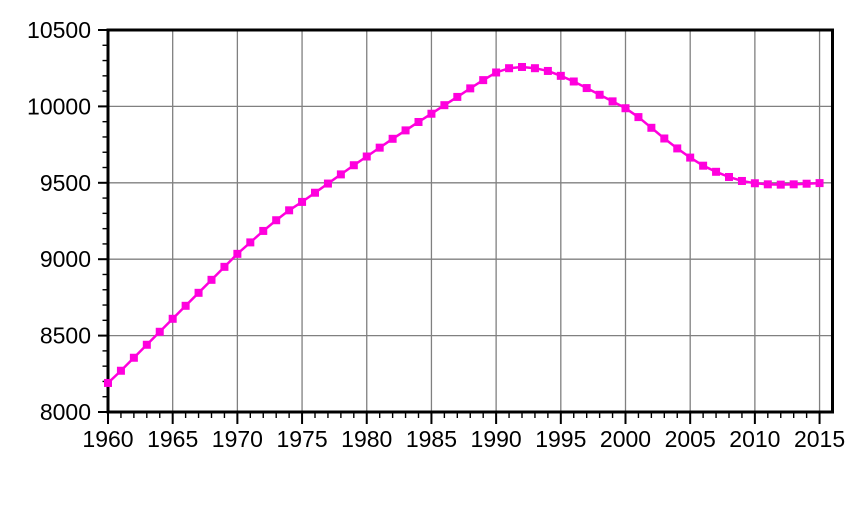 Image resolution: width=854 pixels, height=512 pixels. What do you see at coordinates (65, 183) in the screenshot?
I see `y-tick-label: 9500` at bounding box center [65, 183].